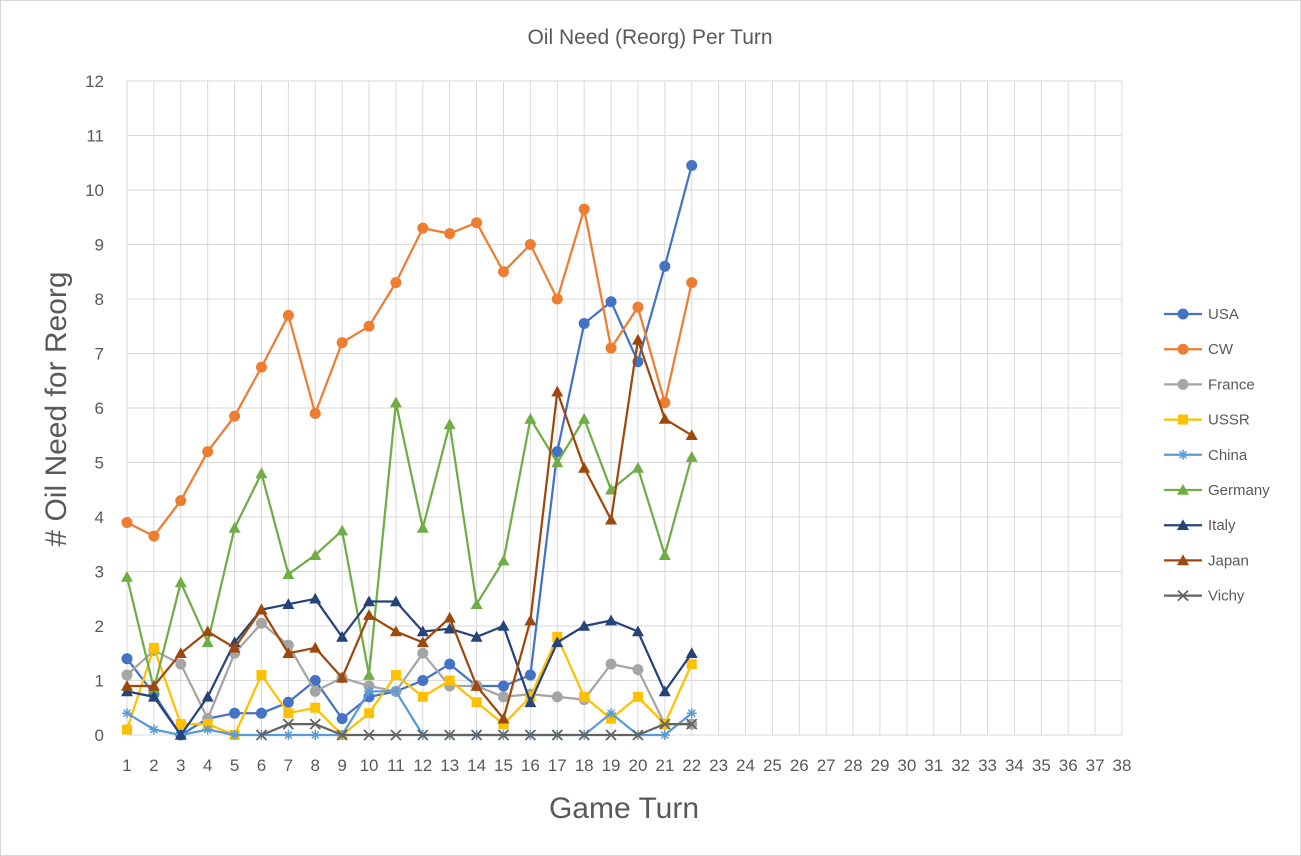 The height and width of the screenshot is (856, 1301). Describe the element at coordinates (153, 765) in the screenshot. I see `x-tick-label: 2` at that location.